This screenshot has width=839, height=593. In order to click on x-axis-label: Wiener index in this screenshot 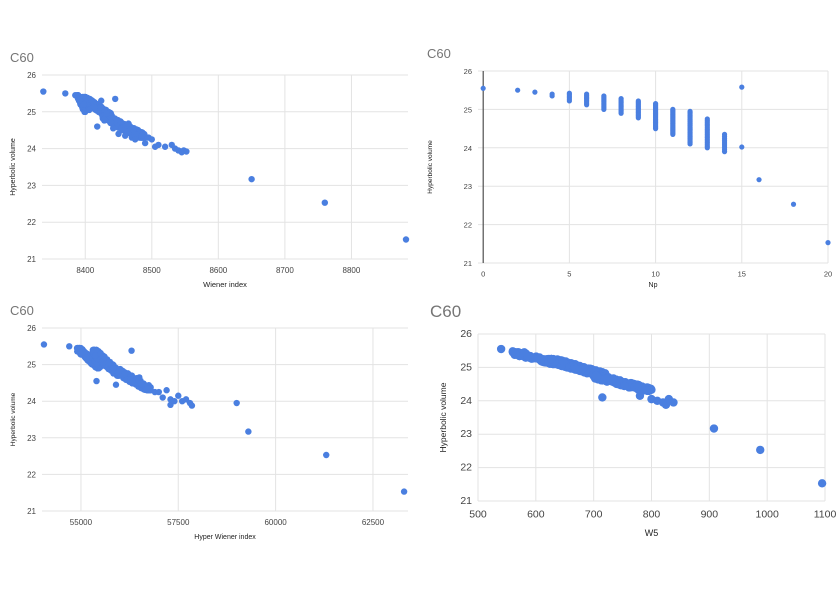, I will do `click(225, 284)`.